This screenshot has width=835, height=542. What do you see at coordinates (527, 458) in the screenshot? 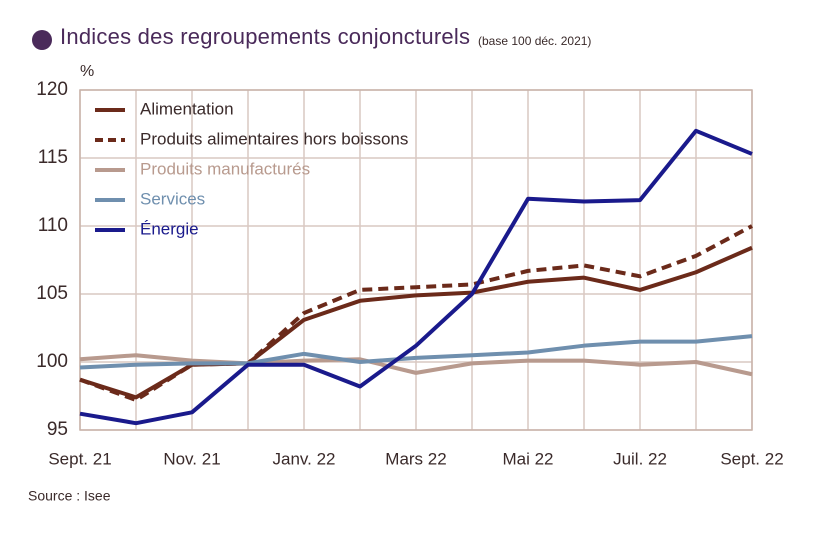
I see `x-tick-label: Mai 22` at bounding box center [527, 458].